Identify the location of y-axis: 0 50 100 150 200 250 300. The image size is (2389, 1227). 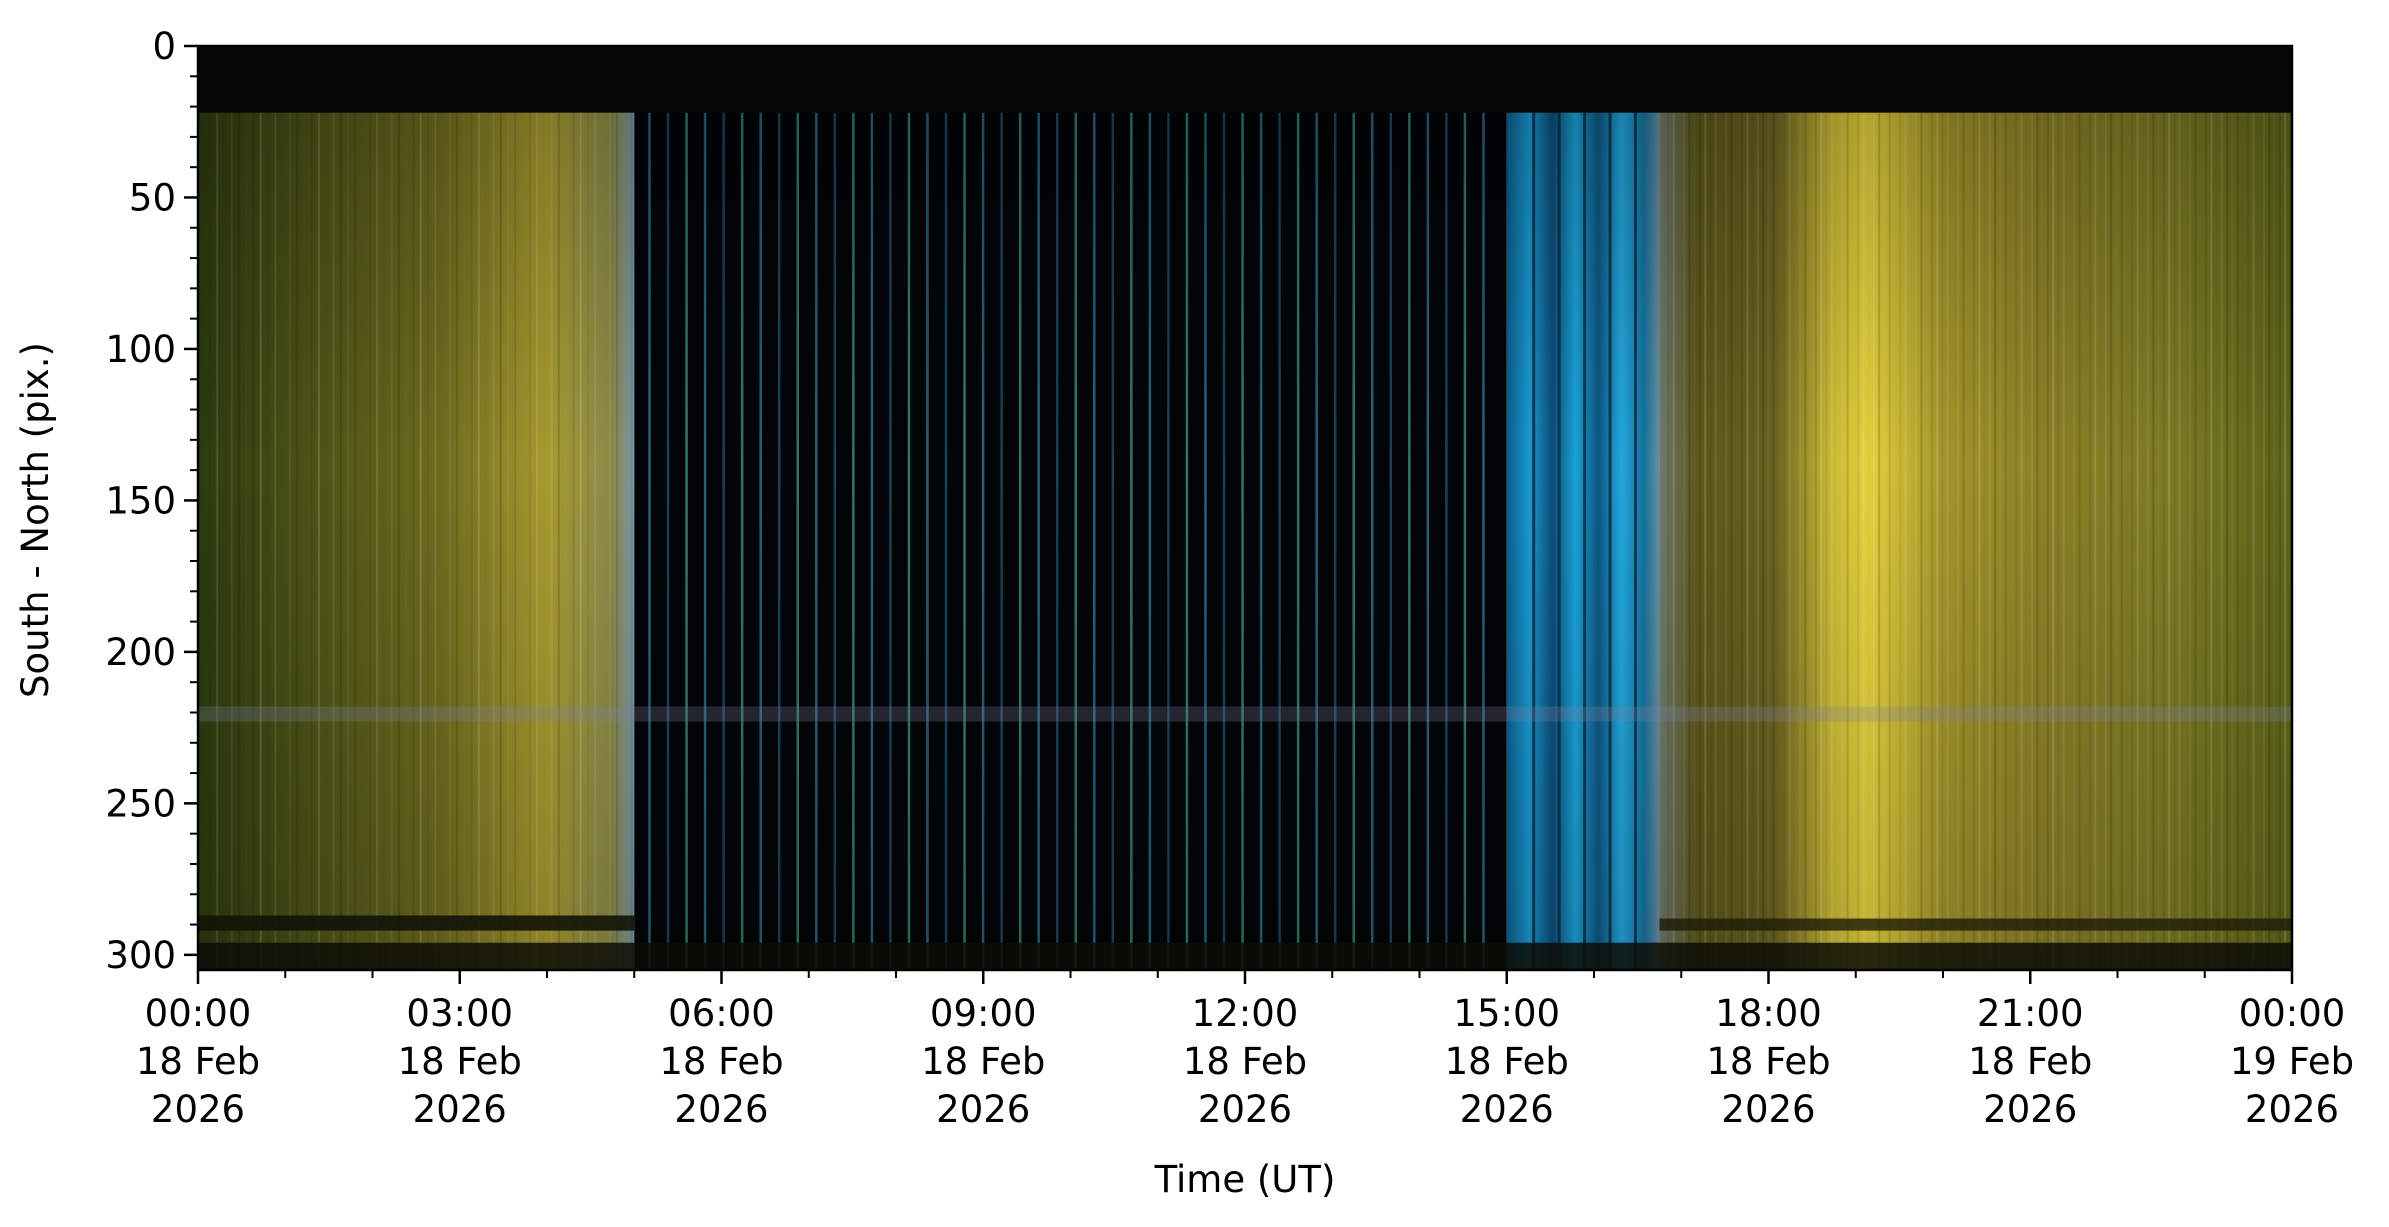
(151, 501).